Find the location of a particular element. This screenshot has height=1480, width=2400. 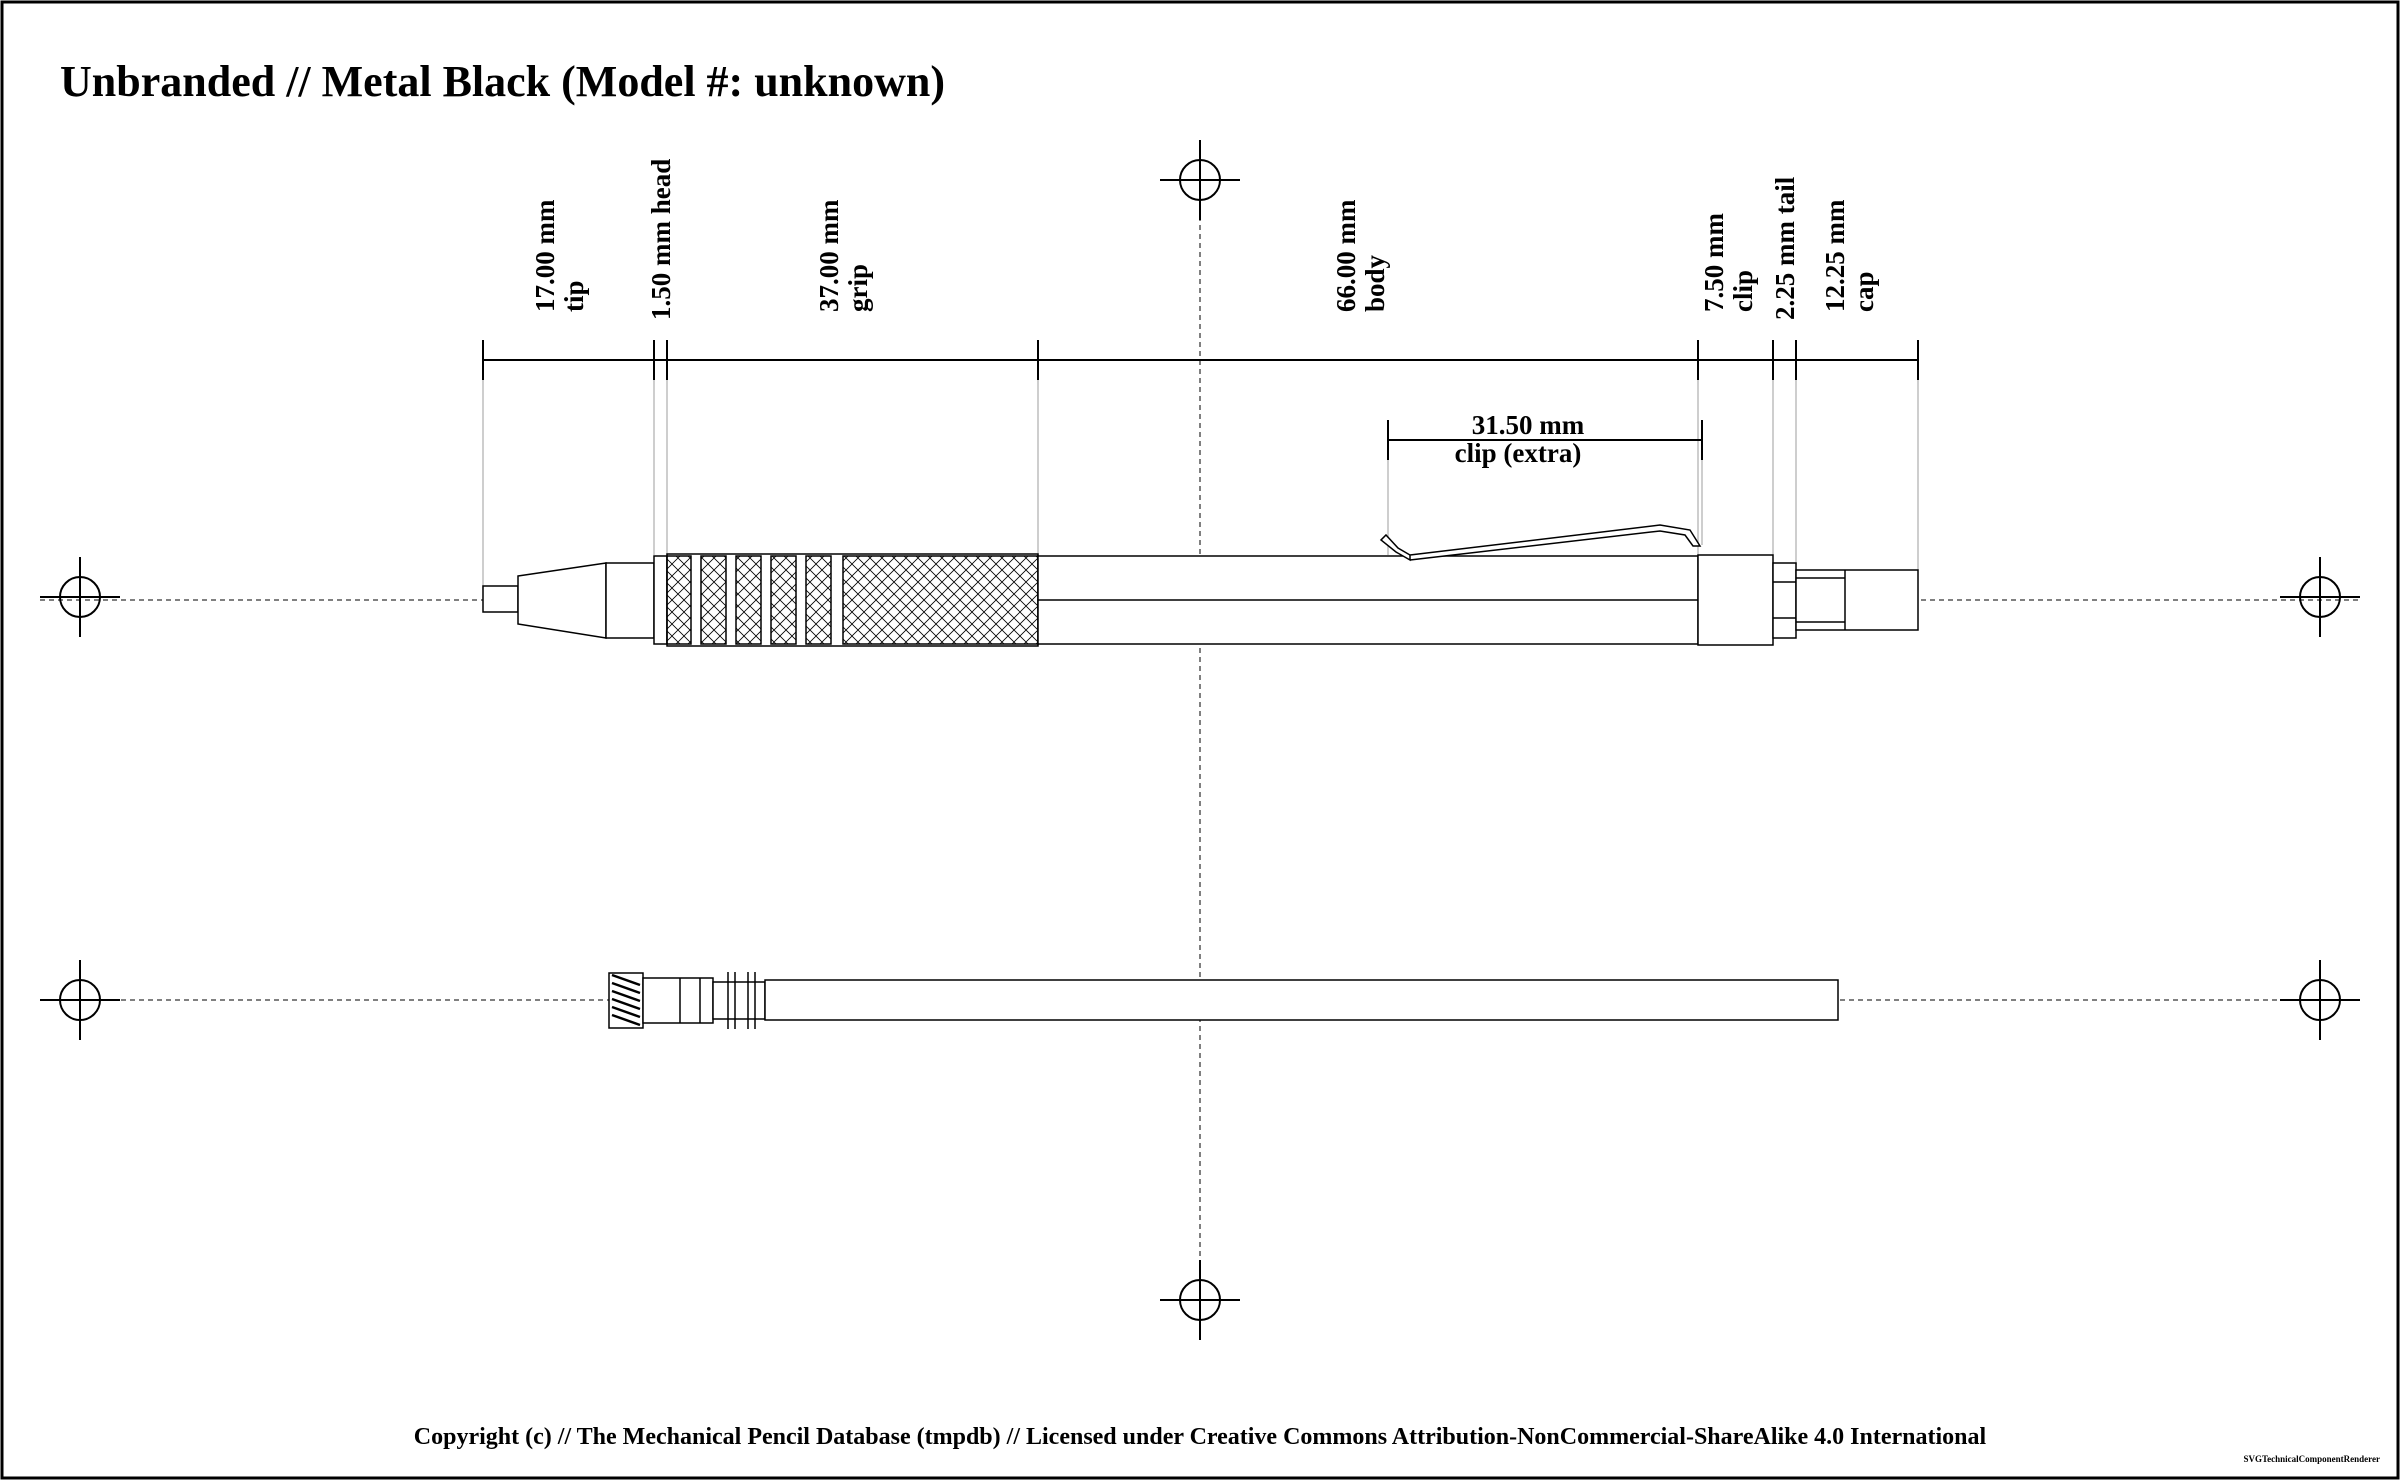

dim-tip-value: 17.00 mm is located at coordinates (545, 255).